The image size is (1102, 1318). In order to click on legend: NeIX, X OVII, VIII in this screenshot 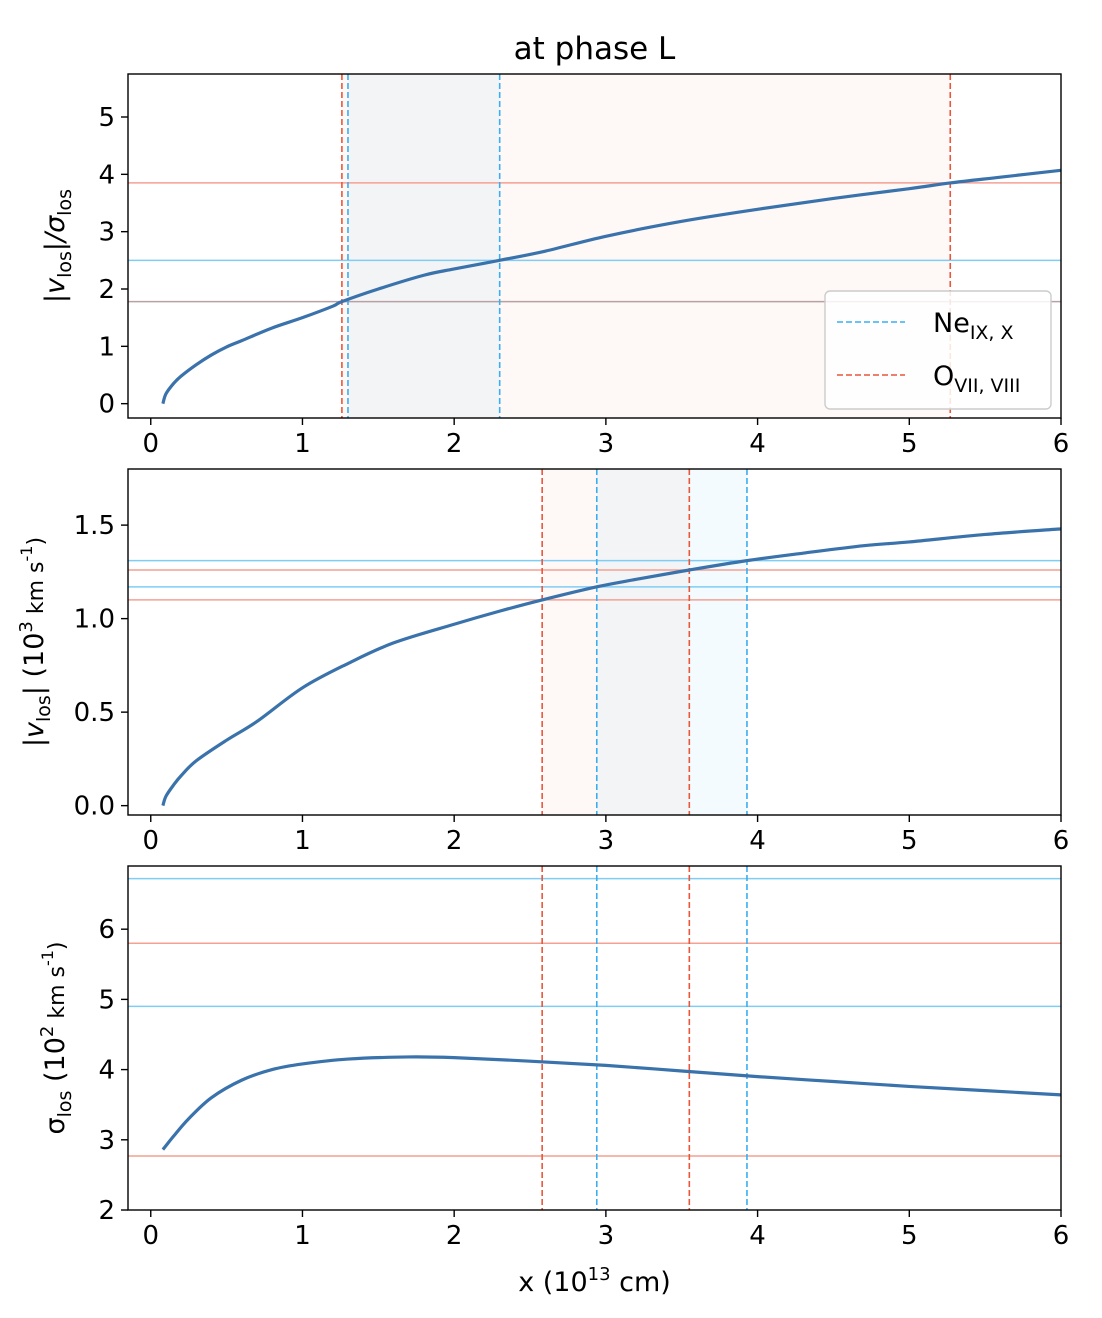, I will do `click(938, 350)`.